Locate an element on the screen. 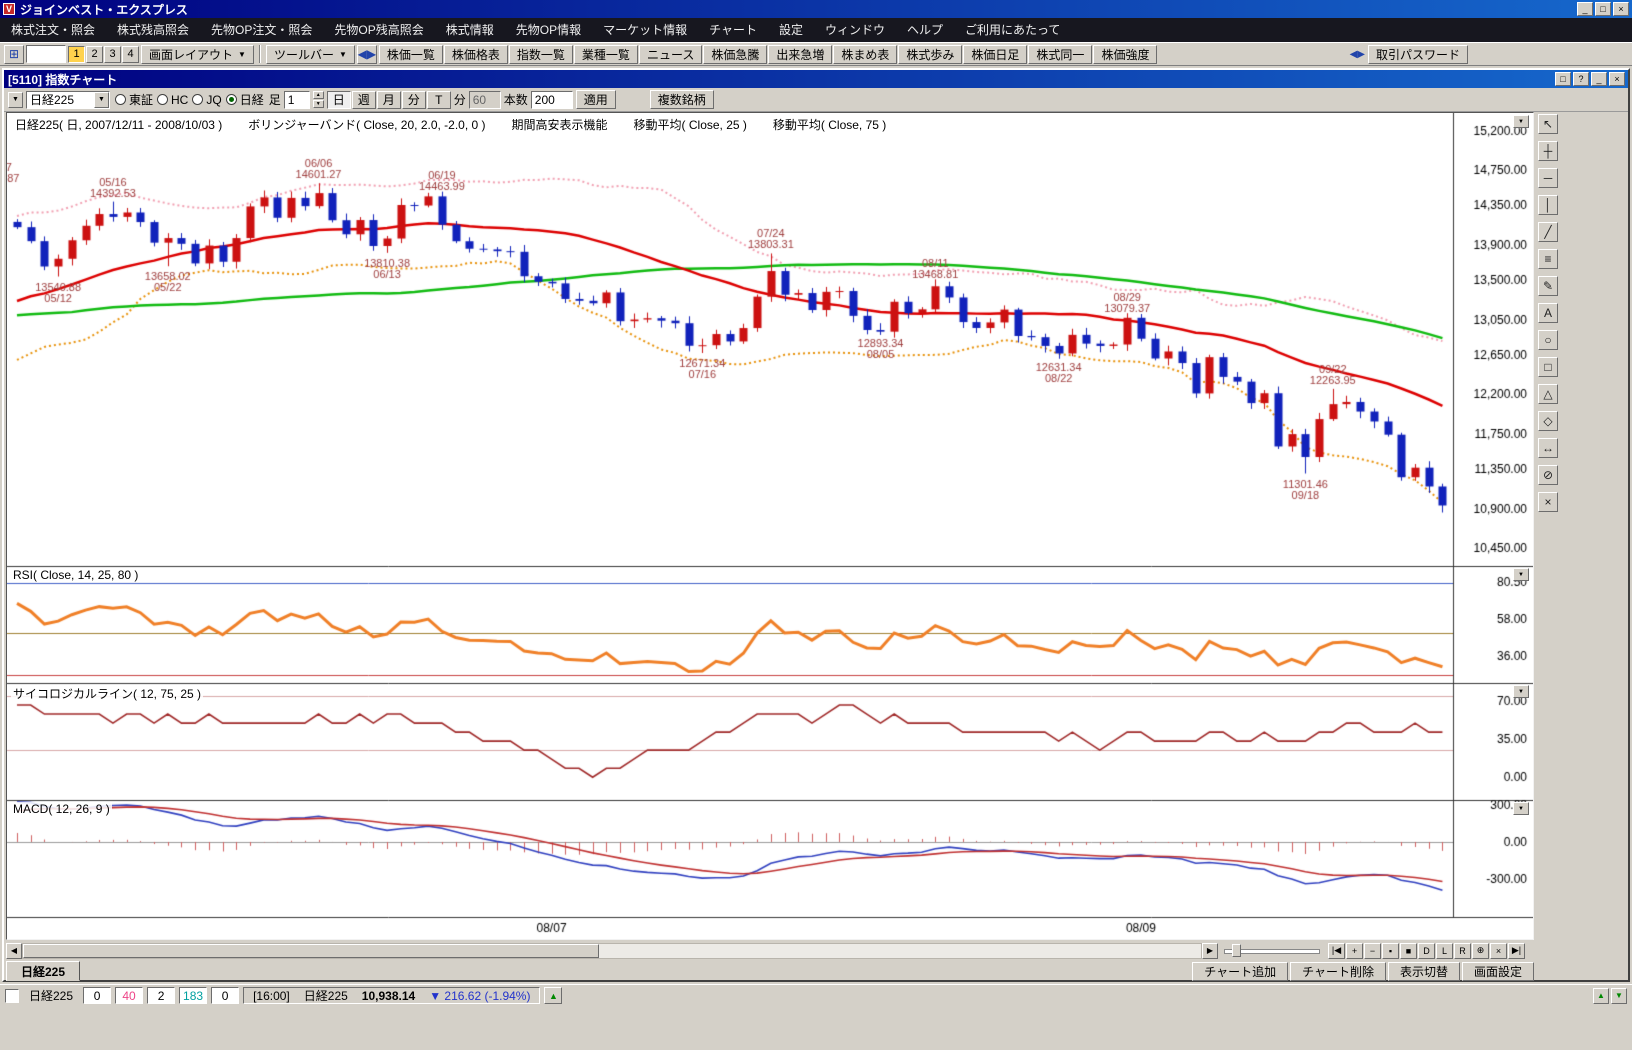  psychological-panel-menu-button: ▼ is located at coordinates (1521, 691).